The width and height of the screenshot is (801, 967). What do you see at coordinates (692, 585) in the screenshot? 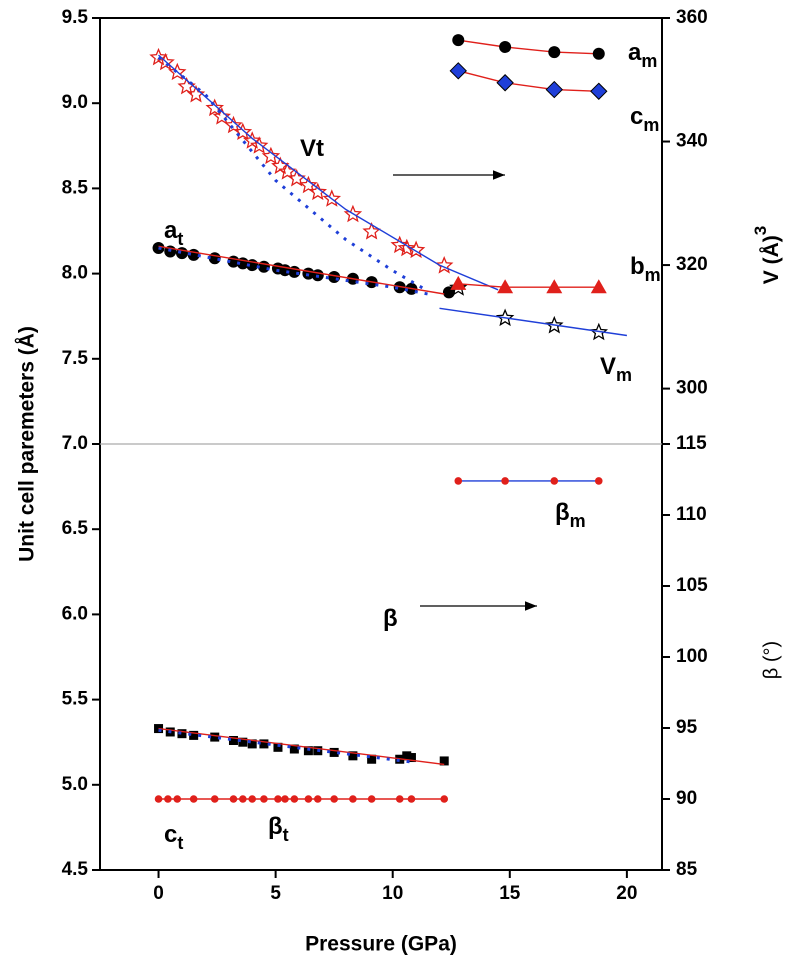
I see `y3-tick-label: 105` at bounding box center [692, 585].